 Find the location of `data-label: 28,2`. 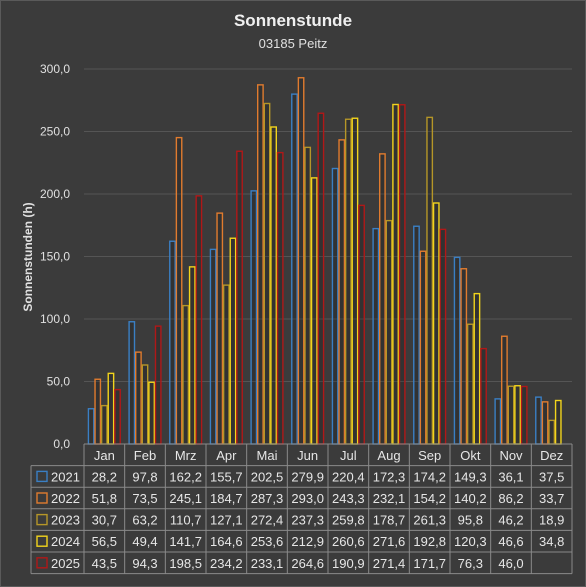

data-label: 28,2 is located at coordinates (104, 476).